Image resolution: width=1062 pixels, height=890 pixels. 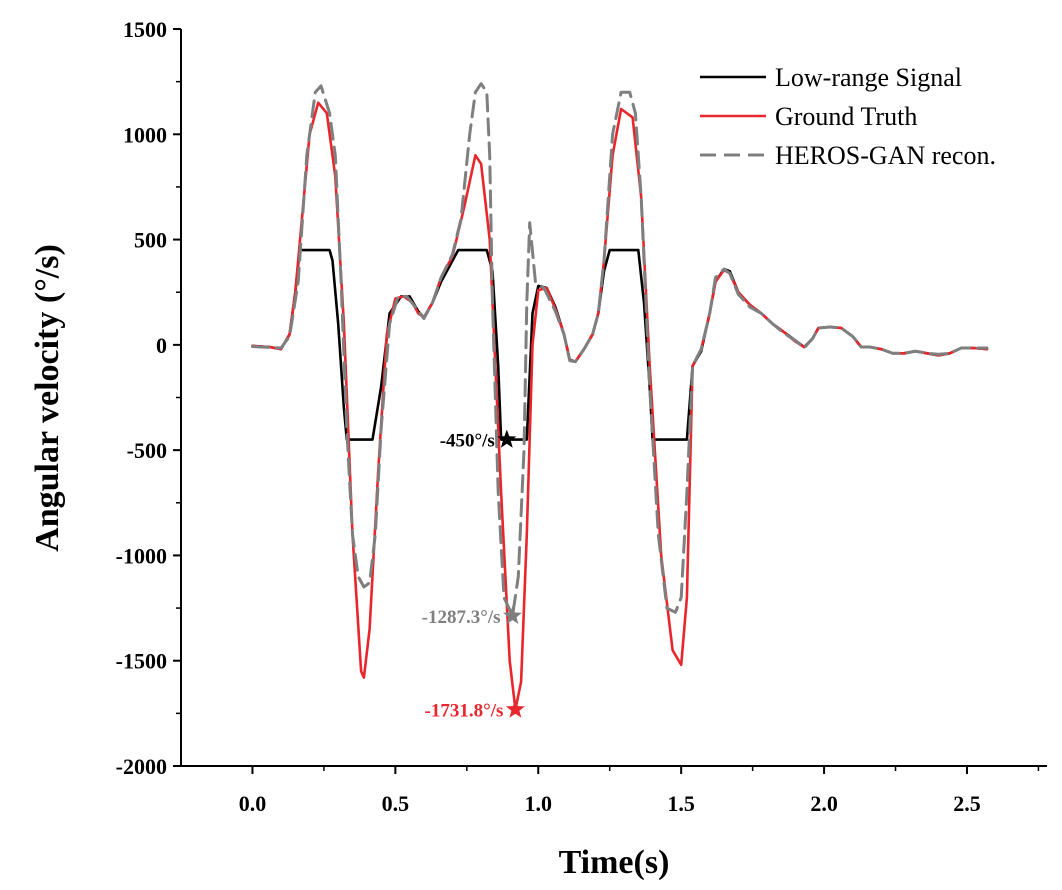 I want to click on legend-label: Ground Truth, so click(x=846, y=116).